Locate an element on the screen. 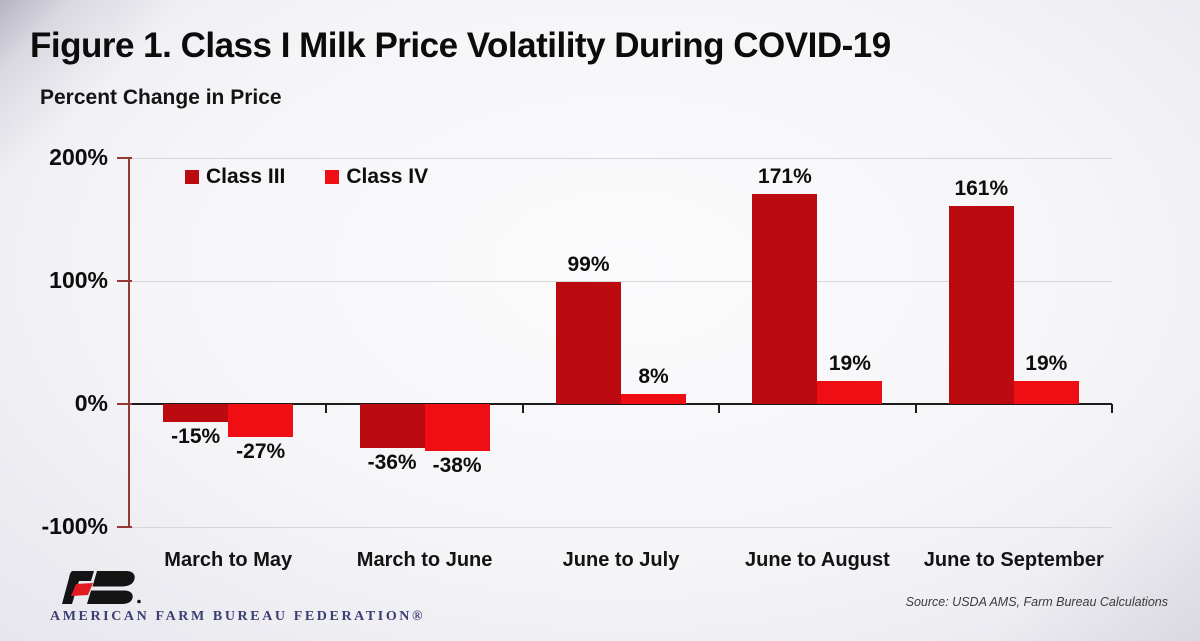 This screenshot has height=641, width=1200. y-axis-line is located at coordinates (129, 342).